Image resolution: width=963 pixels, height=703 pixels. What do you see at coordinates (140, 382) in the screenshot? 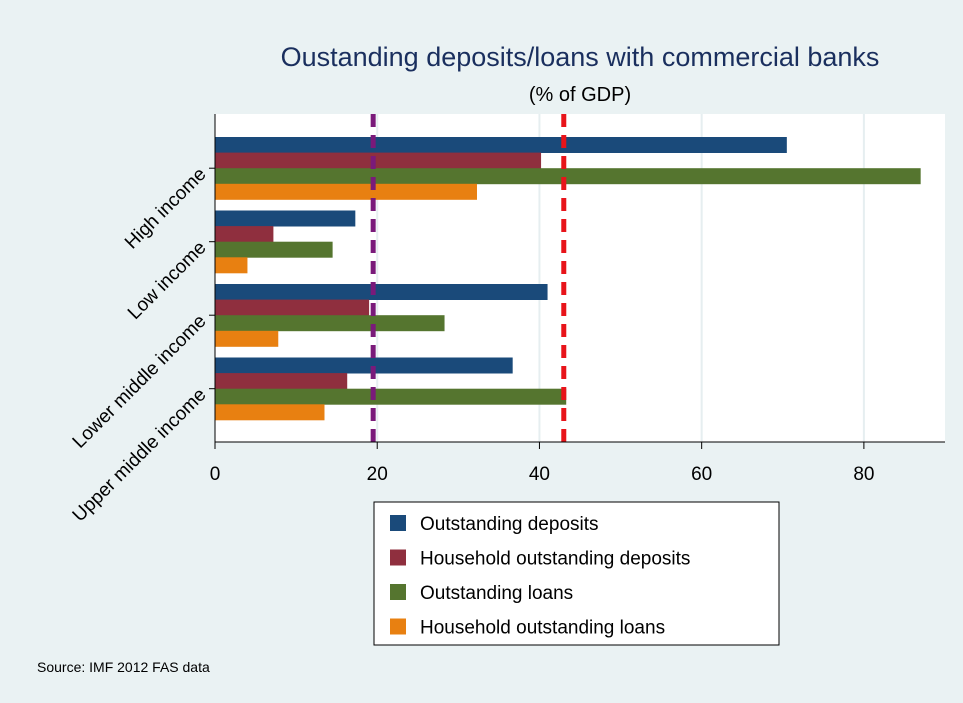
I see `category-label: Lower middle income` at bounding box center [140, 382].